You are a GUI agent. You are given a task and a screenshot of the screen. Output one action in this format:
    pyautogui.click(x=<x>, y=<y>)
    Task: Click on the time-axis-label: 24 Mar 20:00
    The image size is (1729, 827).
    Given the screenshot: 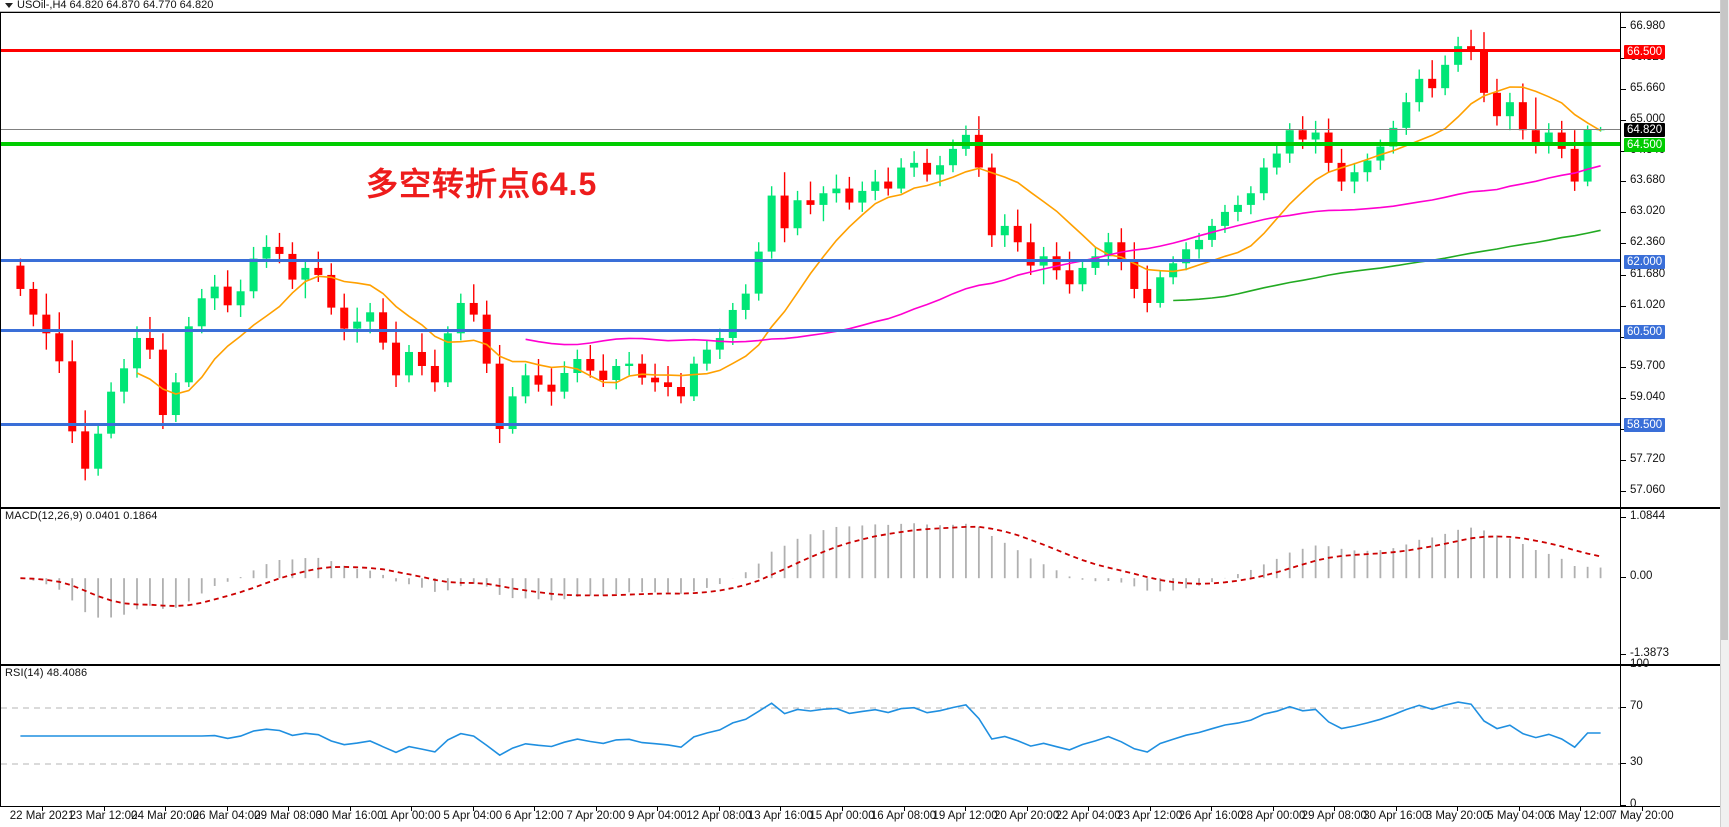 What is the action you would take?
    pyautogui.click(x=165, y=816)
    